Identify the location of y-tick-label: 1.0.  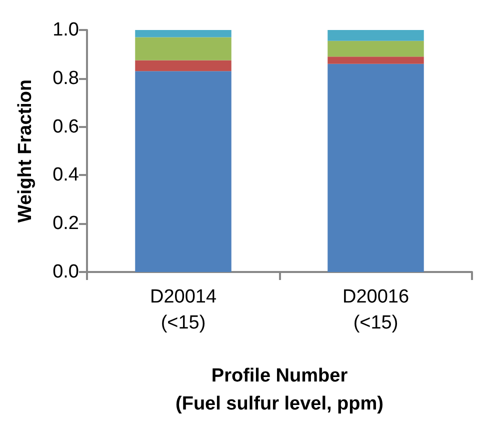
(65, 30).